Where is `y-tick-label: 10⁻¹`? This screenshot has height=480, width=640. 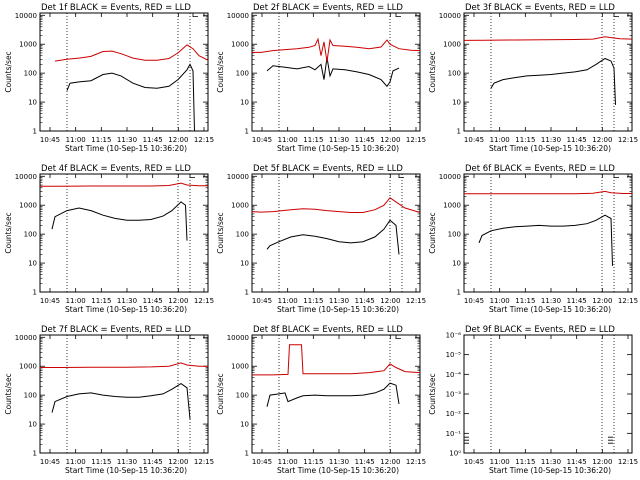 y-tick-label: 10⁻¹ is located at coordinates (454, 434).